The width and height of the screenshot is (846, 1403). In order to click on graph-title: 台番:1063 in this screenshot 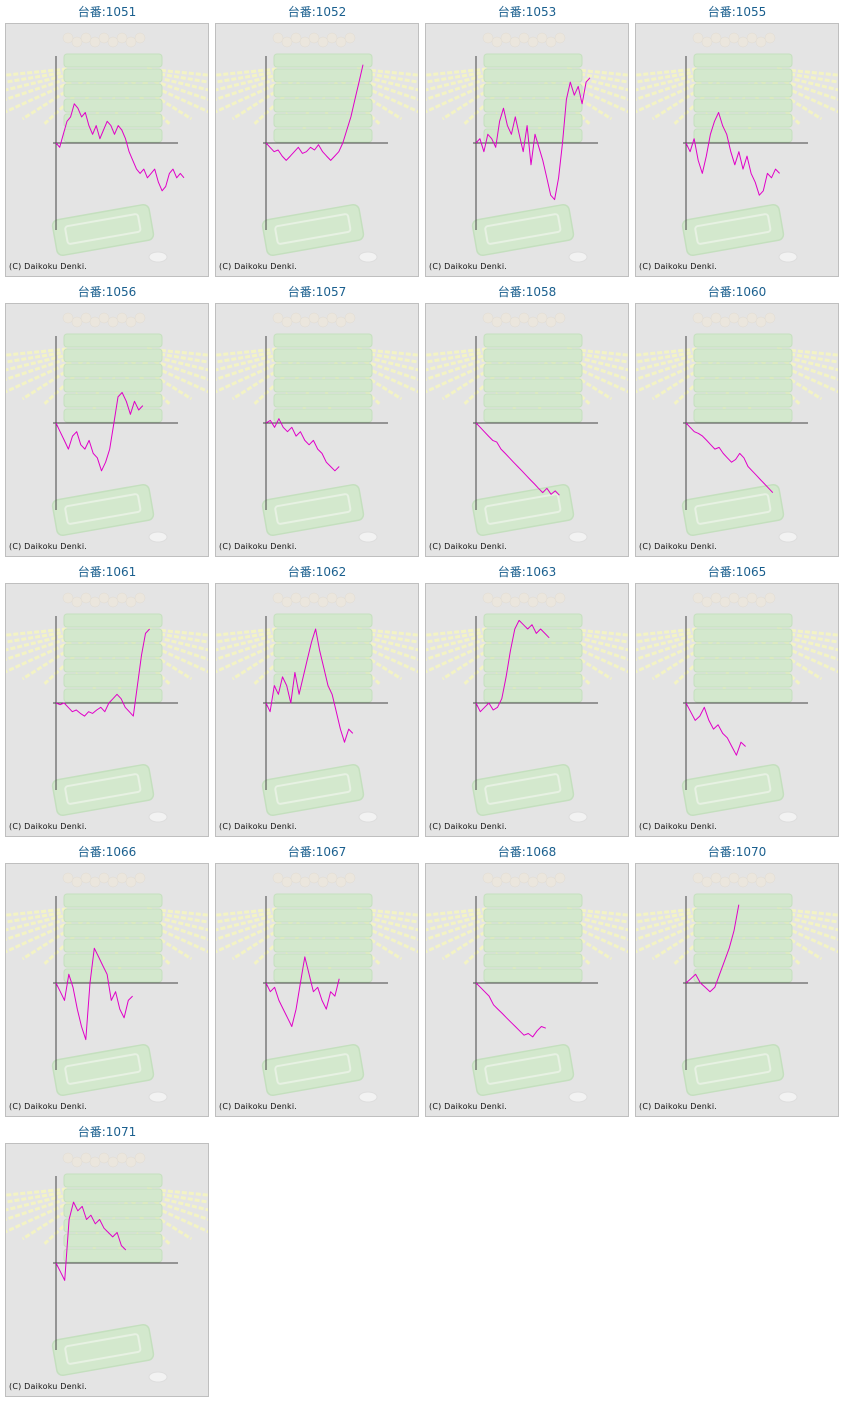, I will do `click(527, 572)`.